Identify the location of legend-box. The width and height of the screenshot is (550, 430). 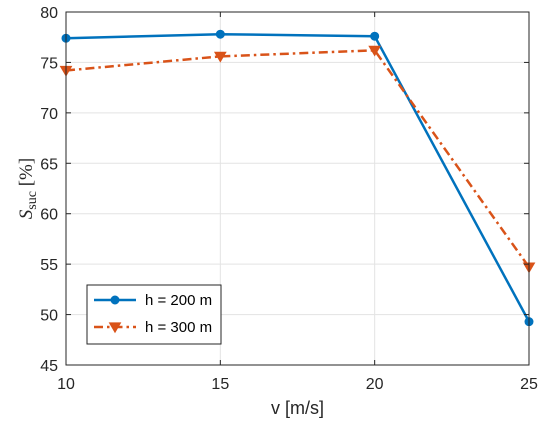
(154, 314).